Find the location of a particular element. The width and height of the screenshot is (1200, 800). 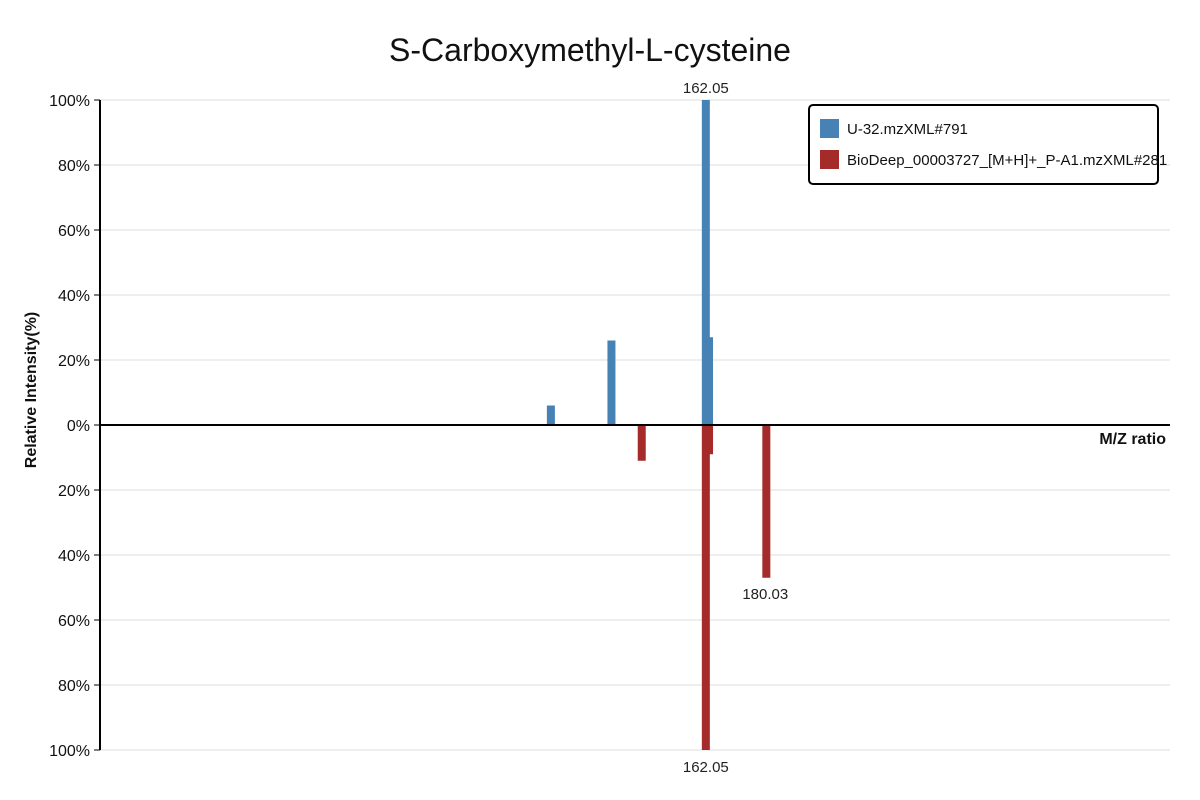

y-tick-label: 0% is located at coordinates (78, 426).